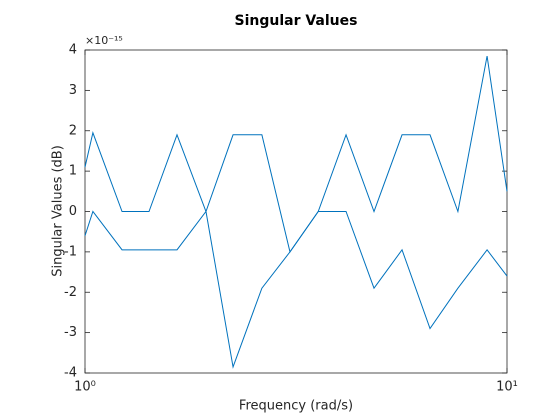 This screenshot has height=420, width=560. Describe the element at coordinates (70, 251) in the screenshot. I see `y-tick-label: -1` at that location.